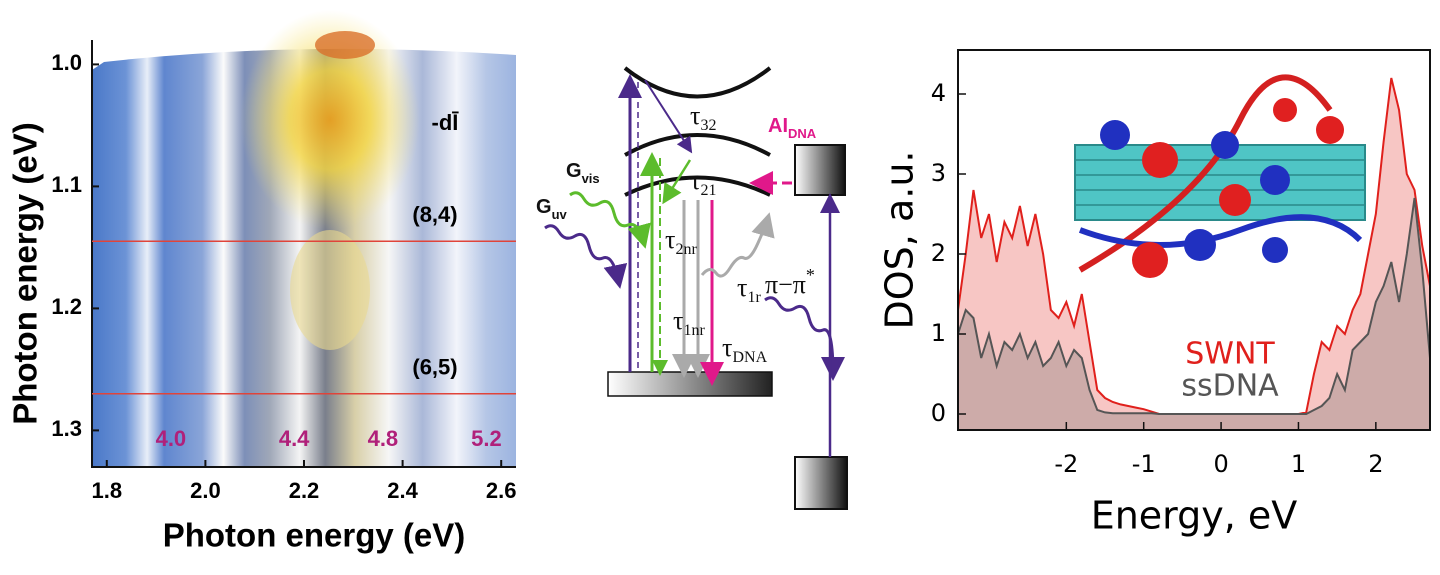 The width and height of the screenshot is (1440, 575). I want to click on line-label: (8,4), so click(434, 214).